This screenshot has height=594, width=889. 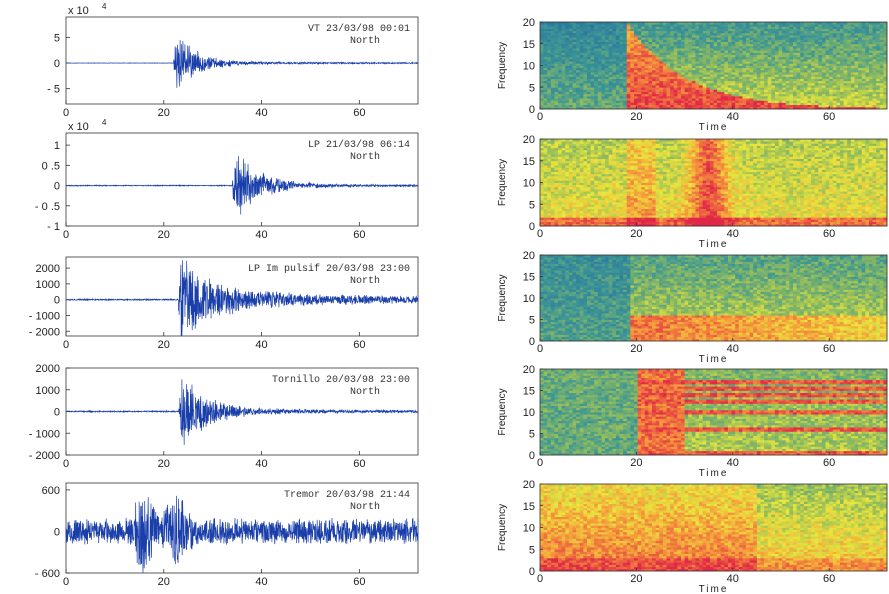 I want to click on y-tick-label: 0 .5, so click(x=51, y=166).